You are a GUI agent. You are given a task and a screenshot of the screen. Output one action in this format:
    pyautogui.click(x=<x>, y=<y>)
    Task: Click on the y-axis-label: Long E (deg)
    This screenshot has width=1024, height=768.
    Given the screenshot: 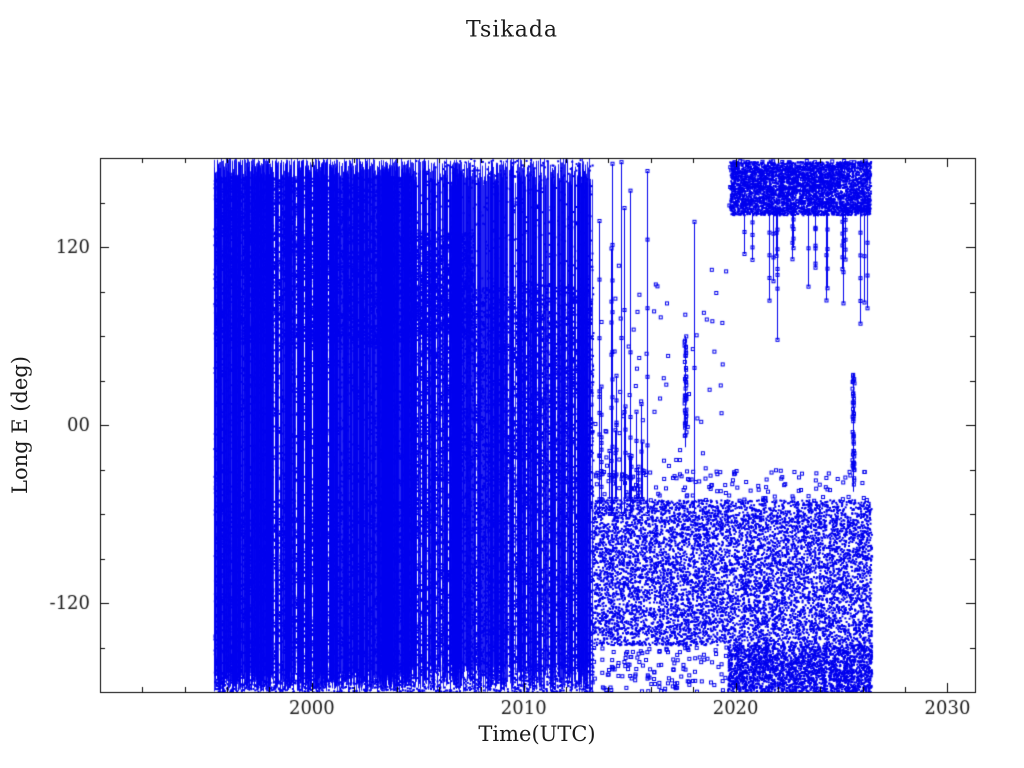 What is the action you would take?
    pyautogui.click(x=20, y=425)
    